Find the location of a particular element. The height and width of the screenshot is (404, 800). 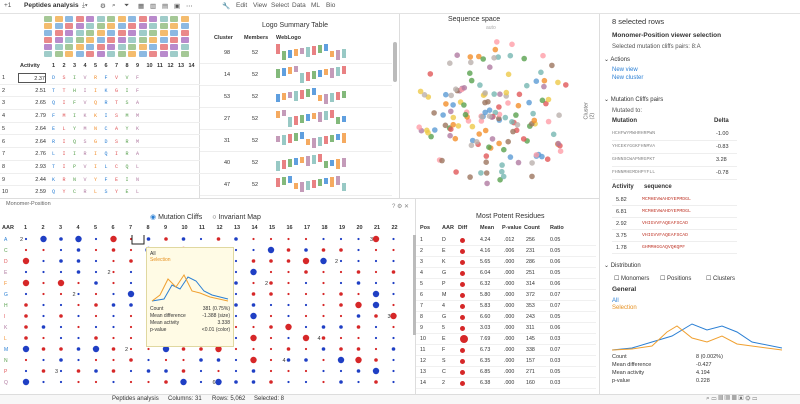

aar-header: AAR is located at coordinates (8, 228).